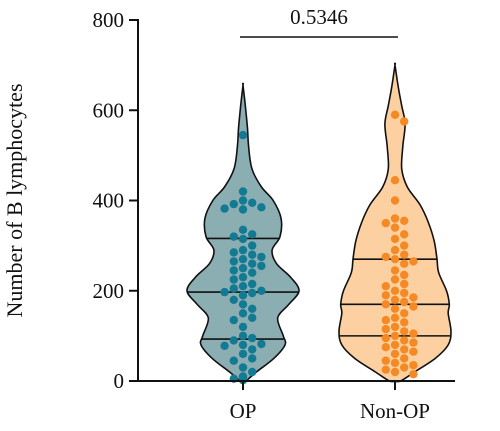 This screenshot has width=500, height=431. What do you see at coordinates (395, 411) in the screenshot?
I see `x-tick-label: Non-OP` at bounding box center [395, 411].